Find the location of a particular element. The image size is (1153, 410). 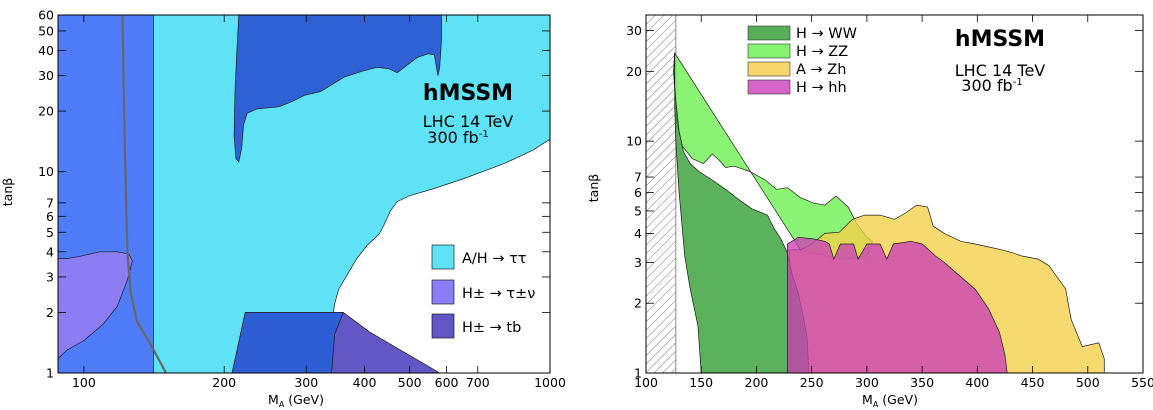

right-subtitle-2: 300 fb-1 is located at coordinates (991, 85).